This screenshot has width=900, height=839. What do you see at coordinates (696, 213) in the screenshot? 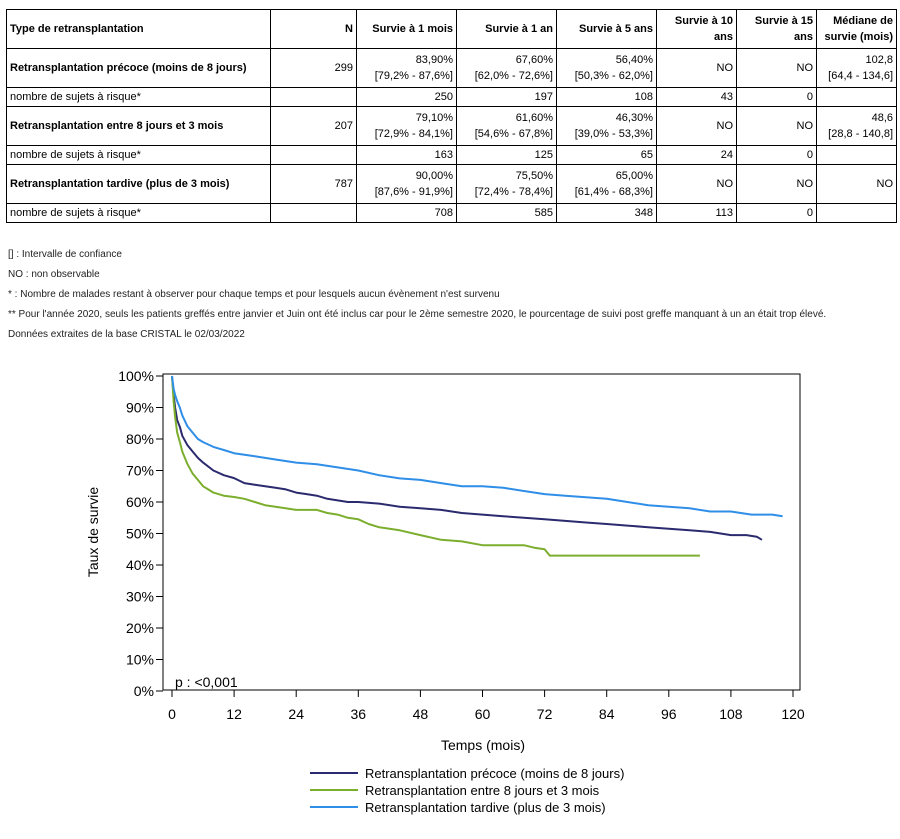
I see `risk-10-years: 113` at bounding box center [696, 213].